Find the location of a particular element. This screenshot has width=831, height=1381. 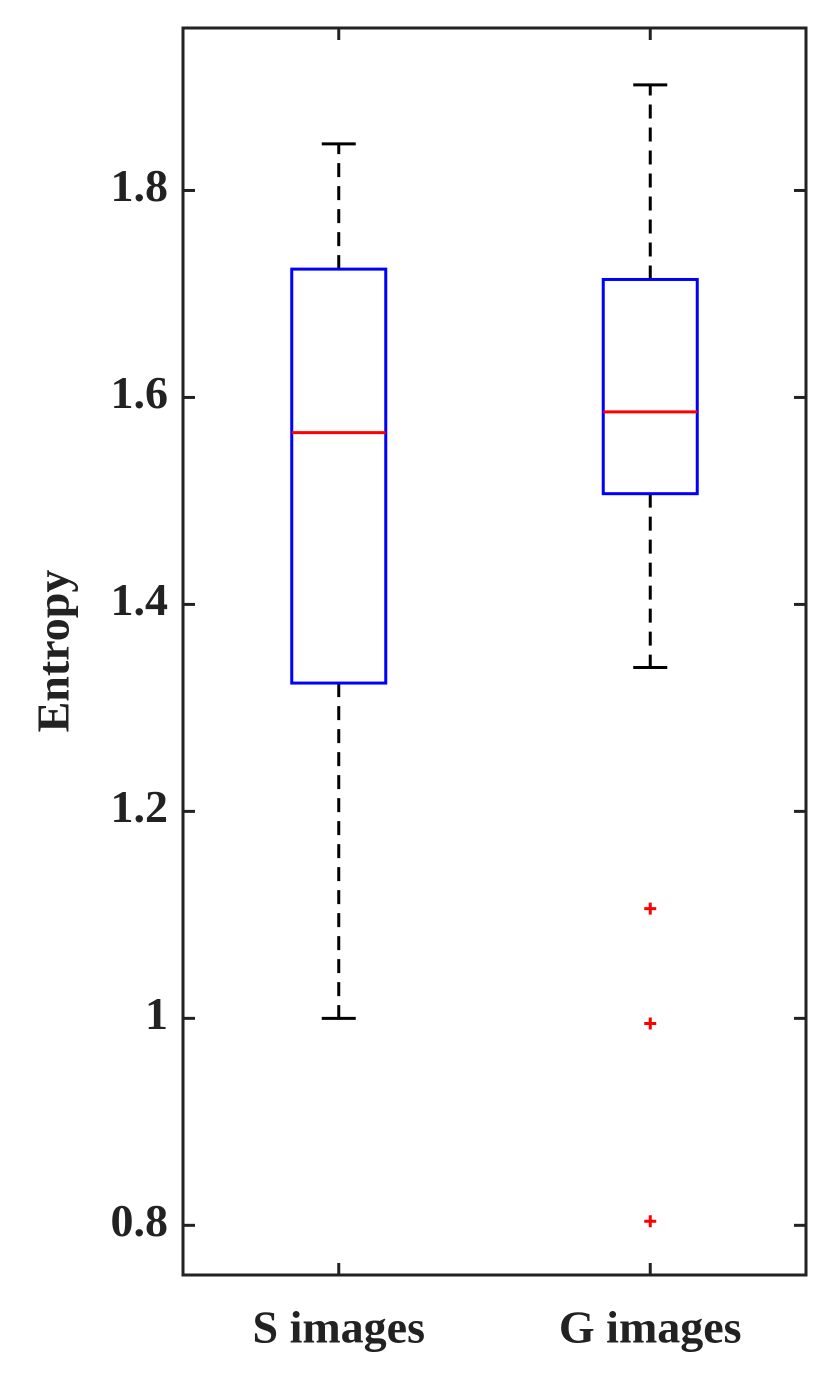

y-tick-label: 1.8 is located at coordinates (140, 185).